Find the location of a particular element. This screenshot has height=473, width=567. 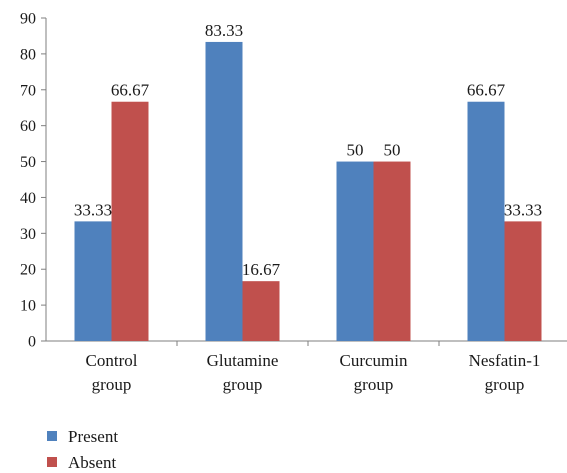

y-tick-label: 30 is located at coordinates (28, 234).